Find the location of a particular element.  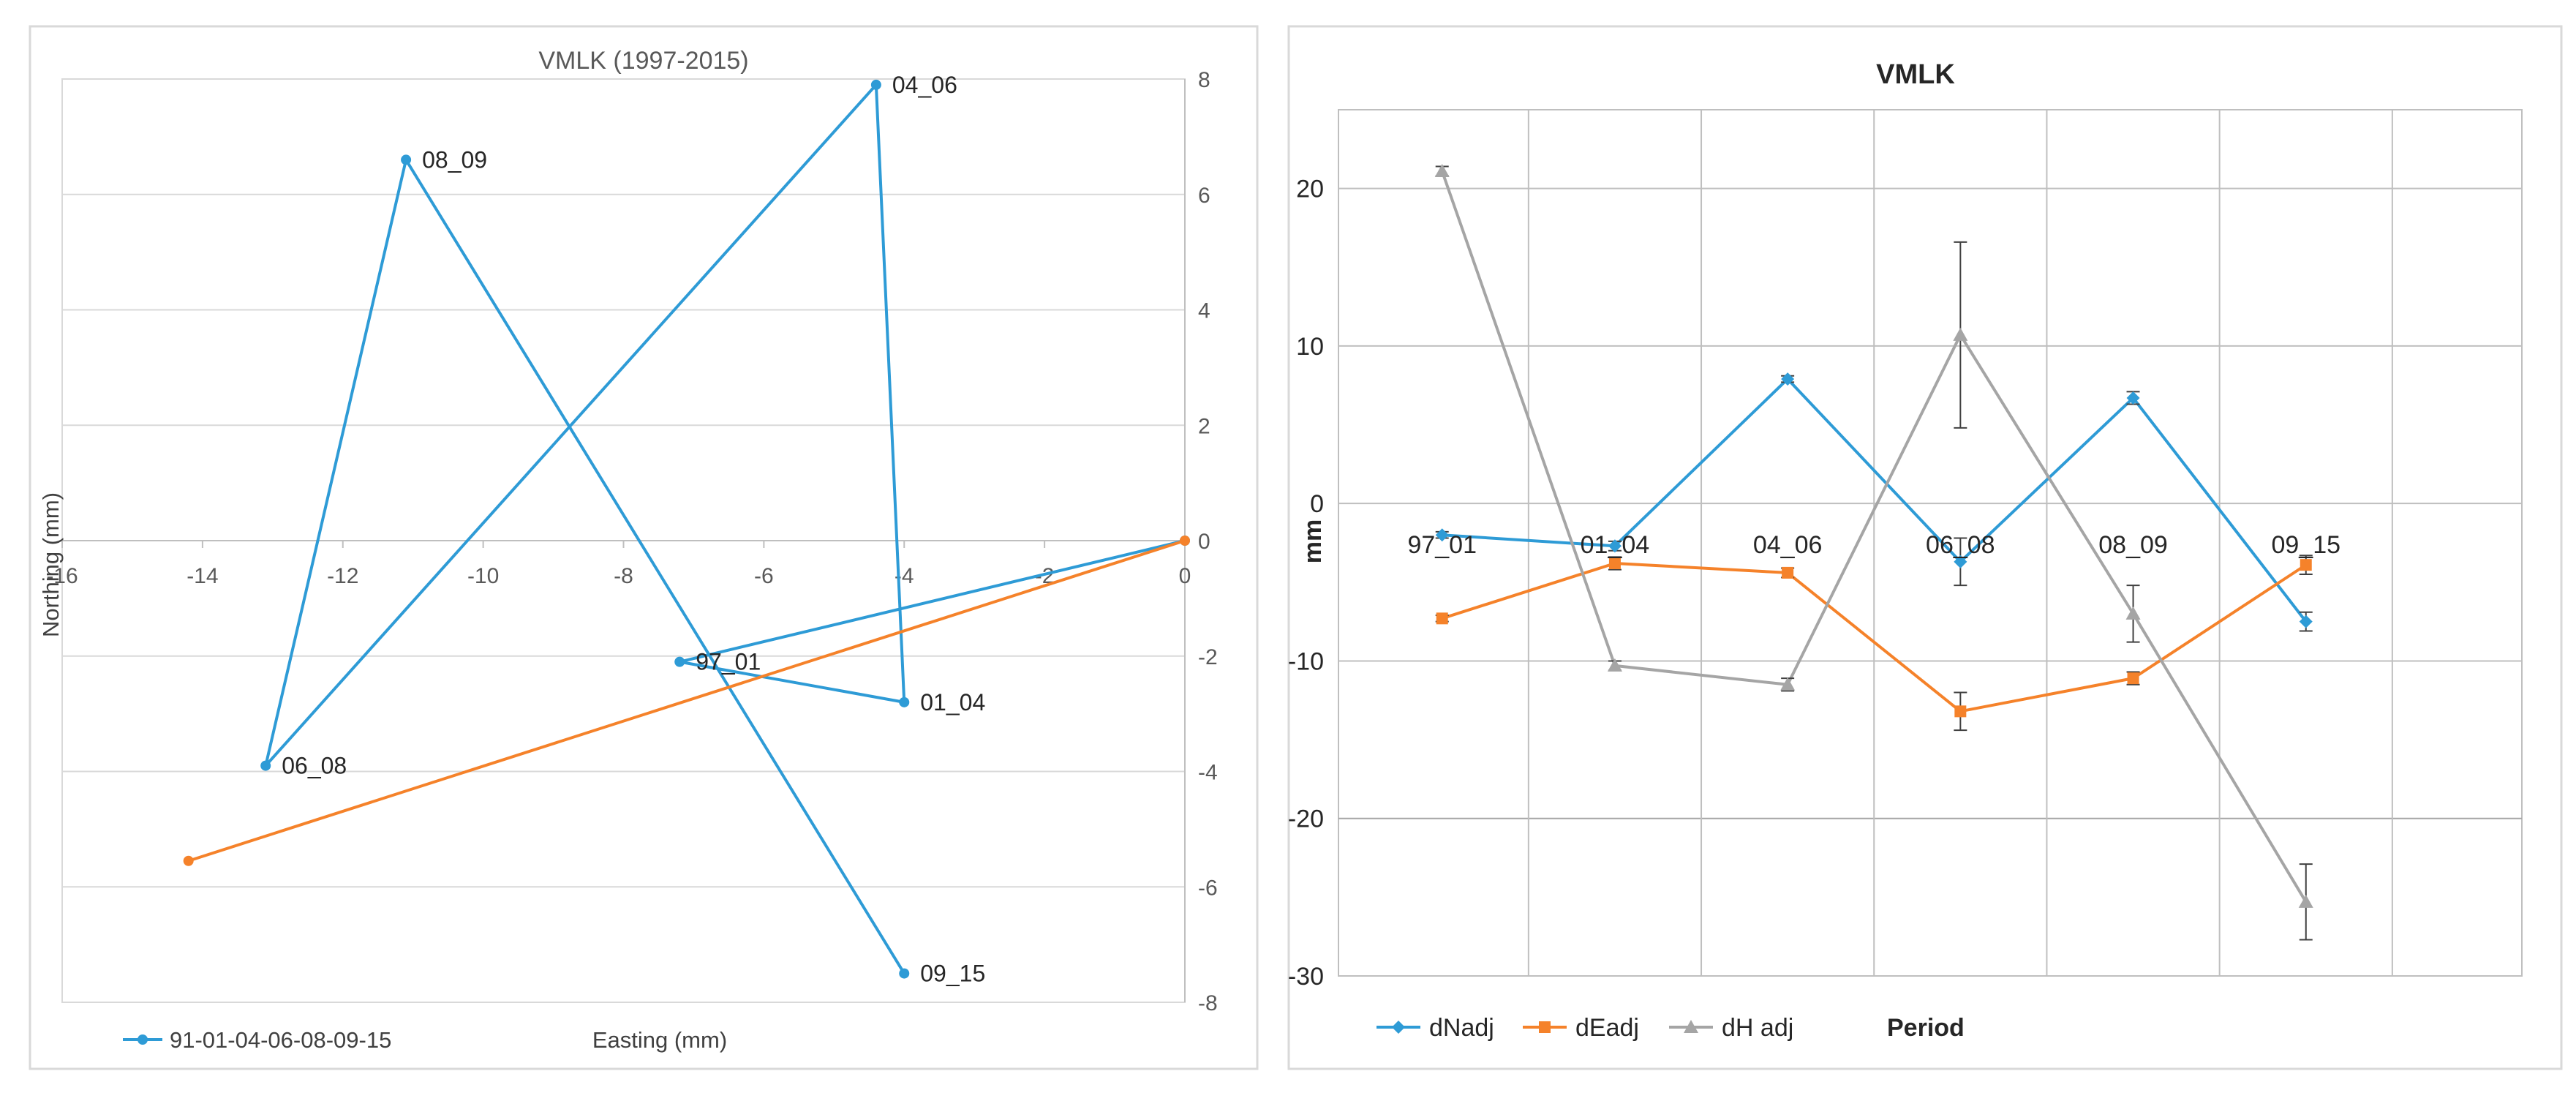

left-y-tick-label: 6 is located at coordinates (1204, 196).